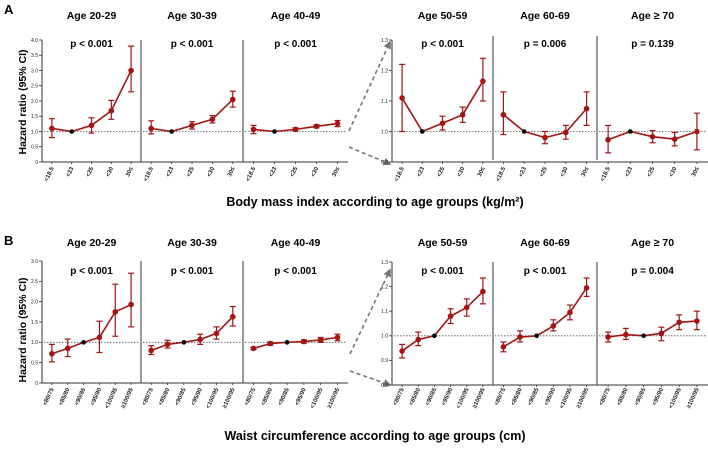 This screenshot has width=708, height=449. What do you see at coordinates (193, 96) in the screenshot?
I see `age-group-1: Age 30-39 p < 0.001 <18.5 <23 <25 <30 30≤` at bounding box center [193, 96].